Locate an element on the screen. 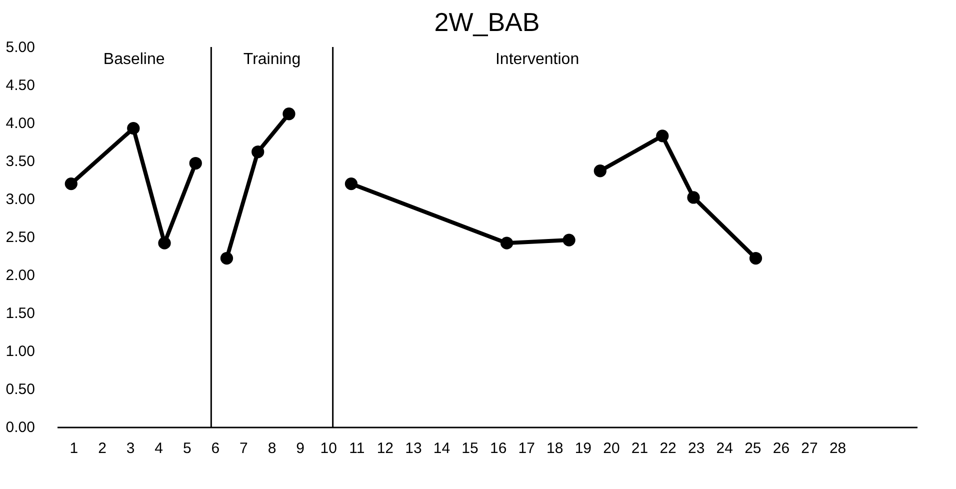 Image resolution: width=956 pixels, height=489 pixels. y-tick-label: 2.50 is located at coordinates (20, 237).